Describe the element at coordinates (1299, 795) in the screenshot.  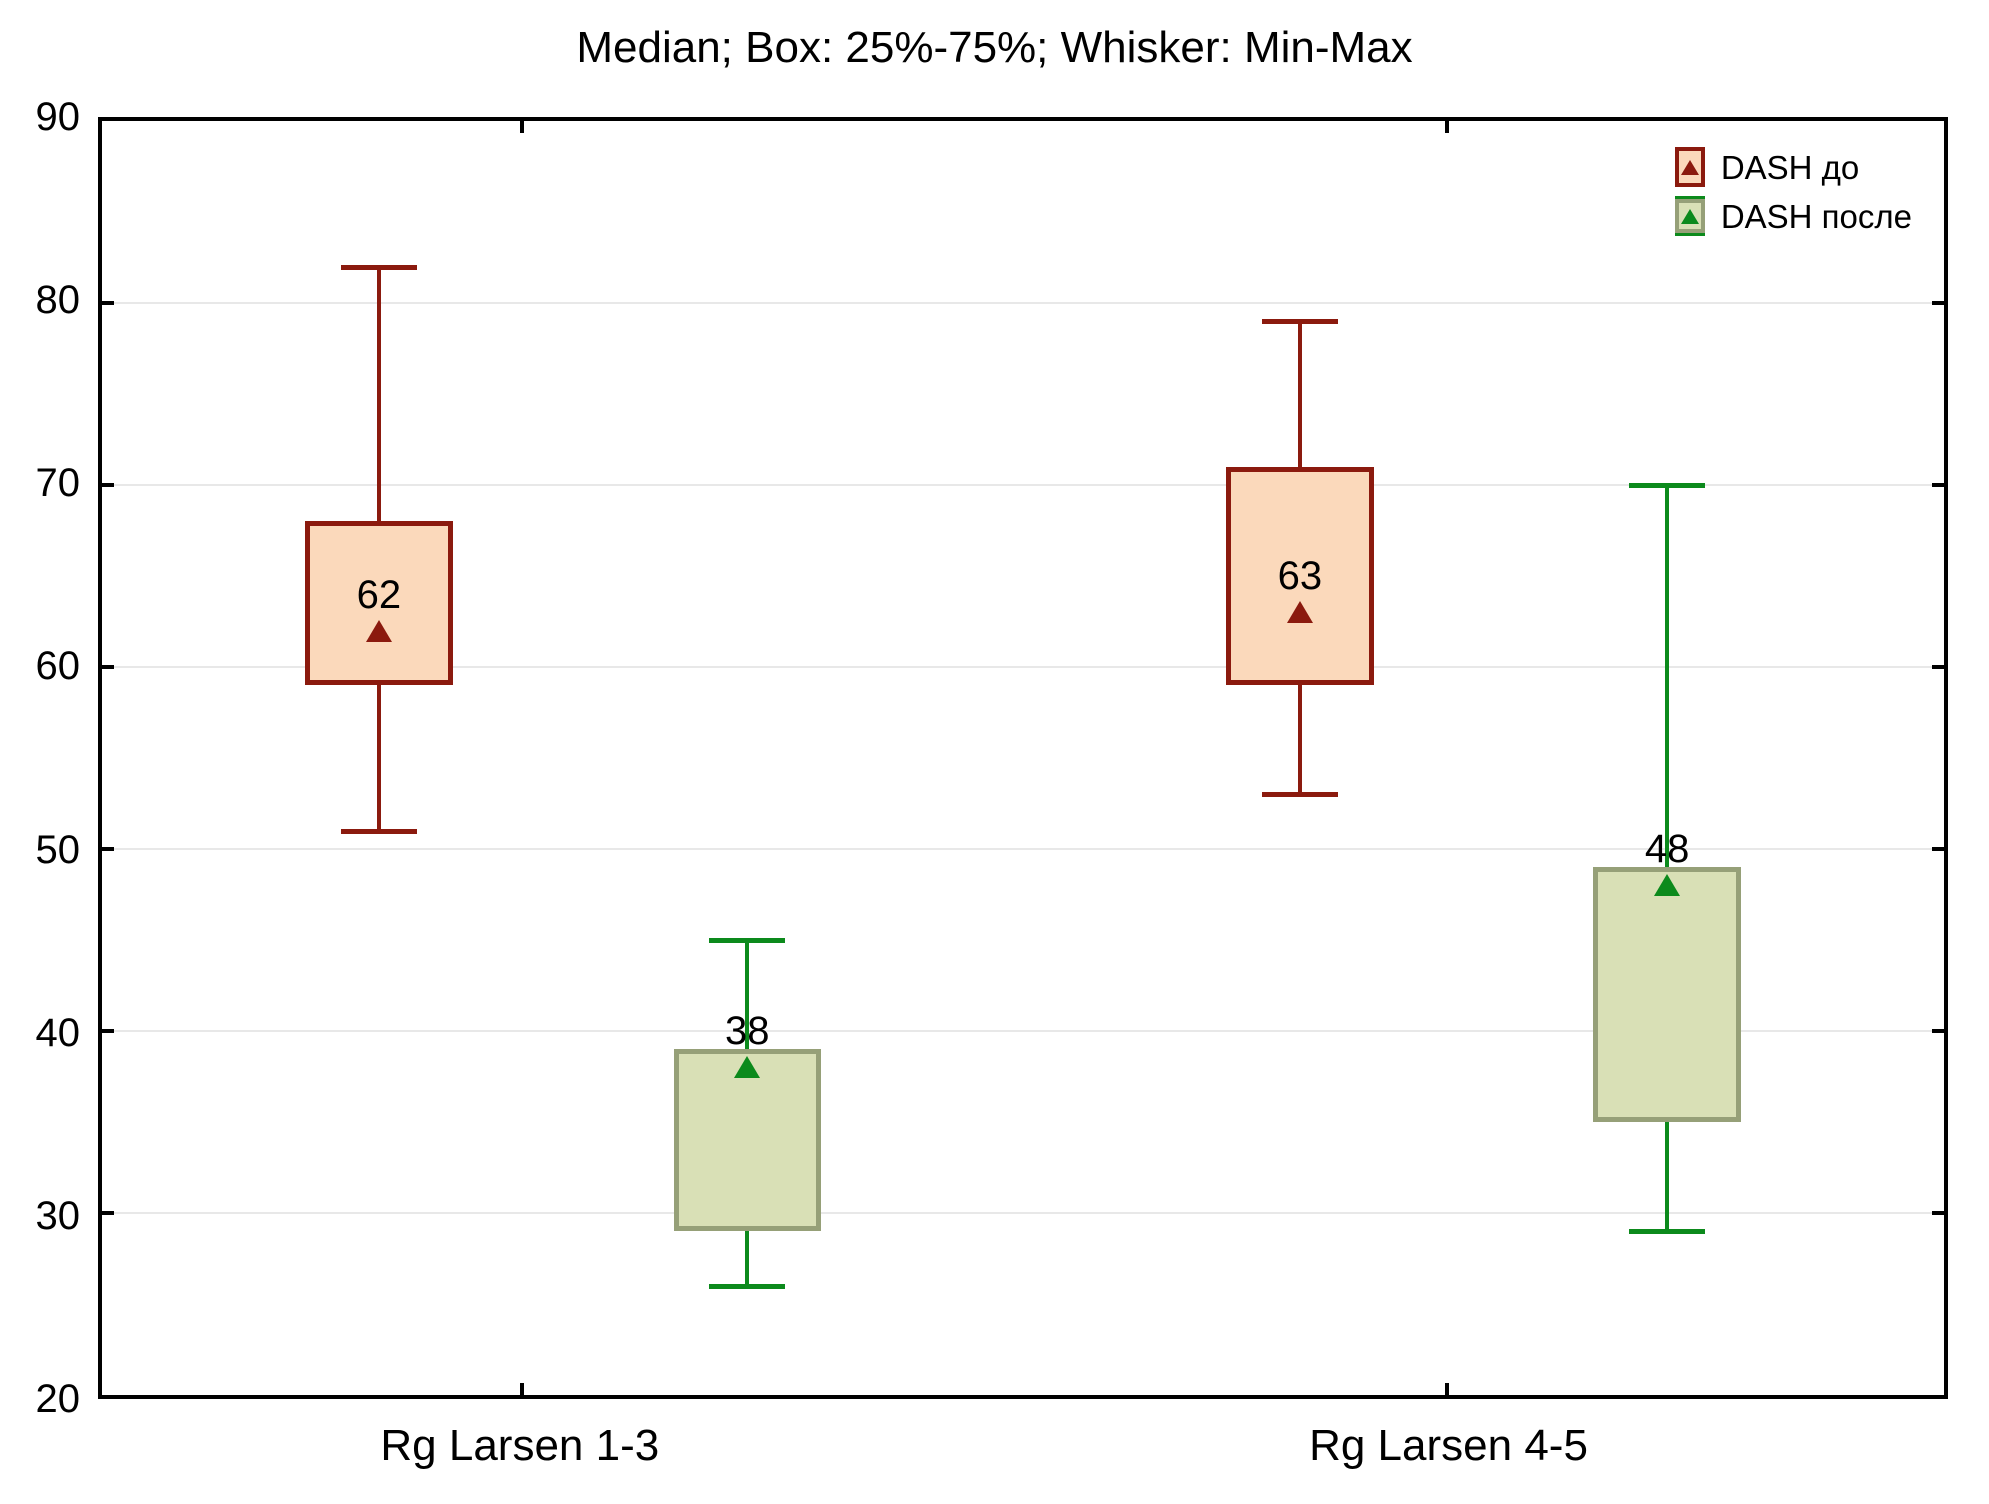
I see `whisker-cap-min-before-cat2` at that location.